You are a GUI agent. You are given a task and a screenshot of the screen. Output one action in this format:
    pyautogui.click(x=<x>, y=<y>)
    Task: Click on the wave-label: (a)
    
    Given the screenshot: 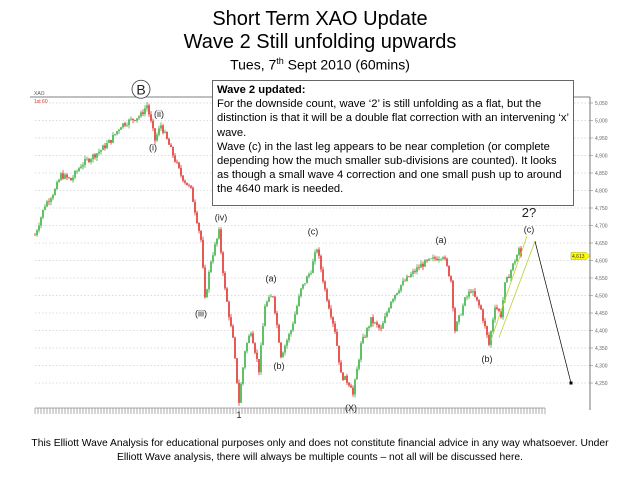 What is the action you would take?
    pyautogui.click(x=271, y=279)
    